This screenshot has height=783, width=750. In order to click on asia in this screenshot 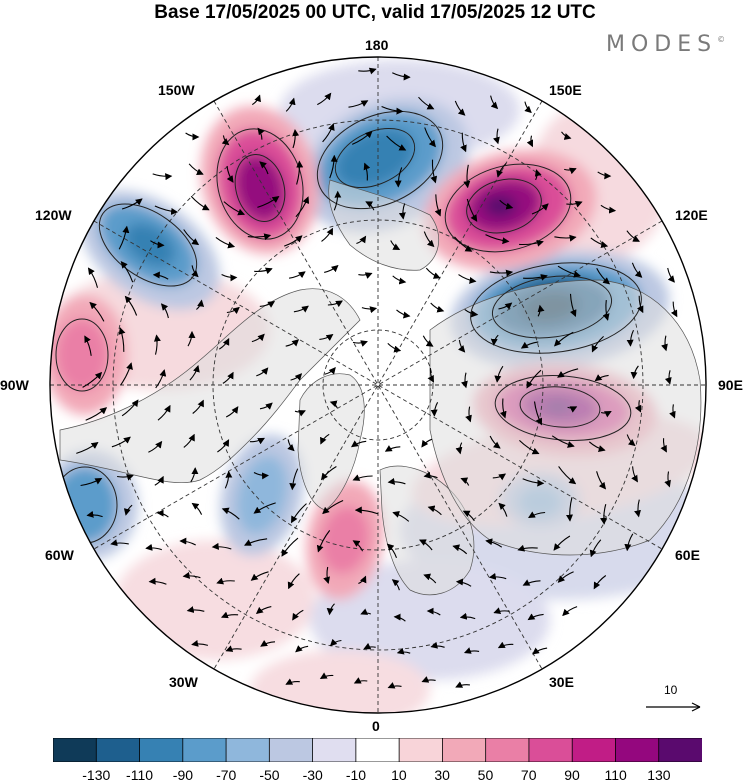, I will do `click(565, 417)`.